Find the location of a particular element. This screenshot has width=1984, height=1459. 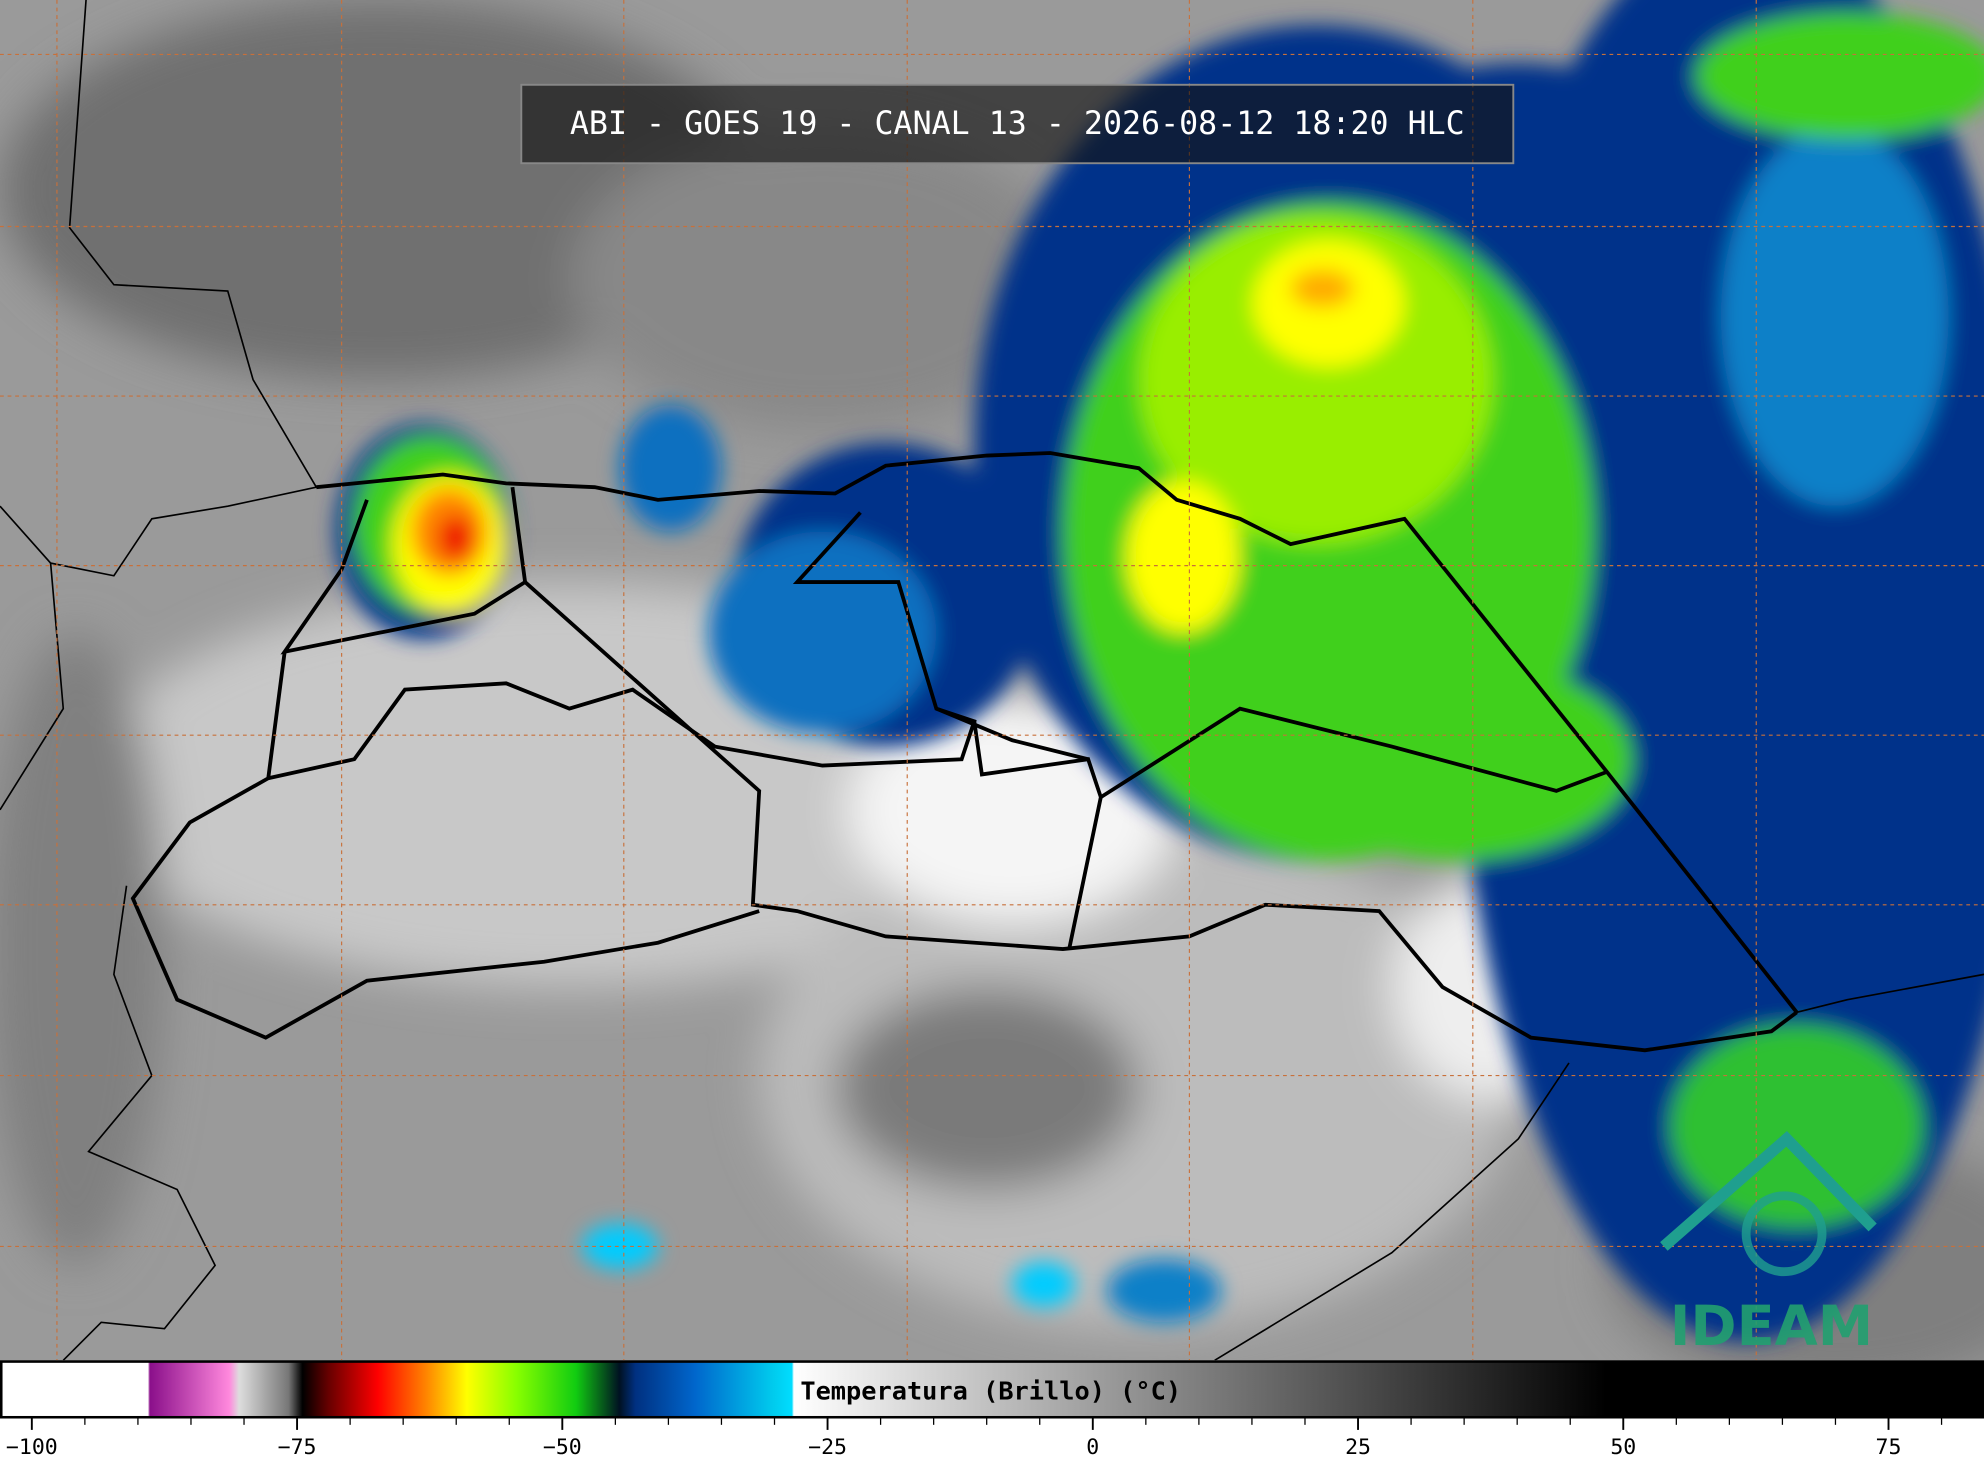

colorbar-tick-label: 50 is located at coordinates (1623, 1447).